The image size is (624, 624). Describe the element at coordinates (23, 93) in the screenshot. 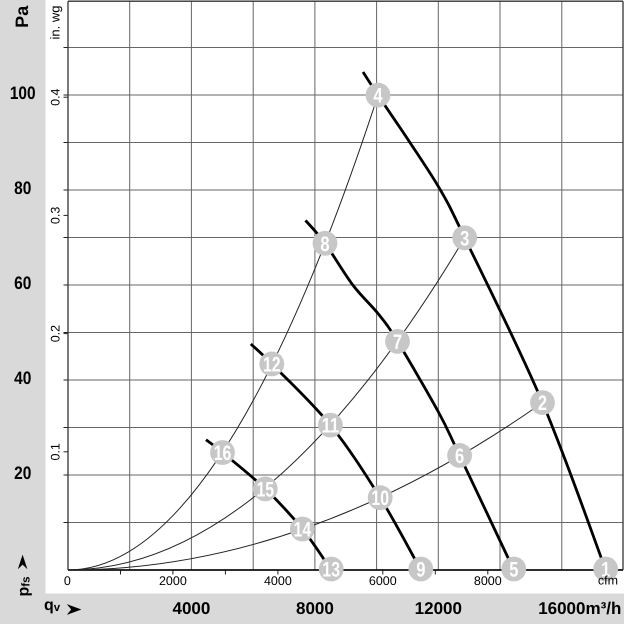

I see `svg-text: 100` at that location.